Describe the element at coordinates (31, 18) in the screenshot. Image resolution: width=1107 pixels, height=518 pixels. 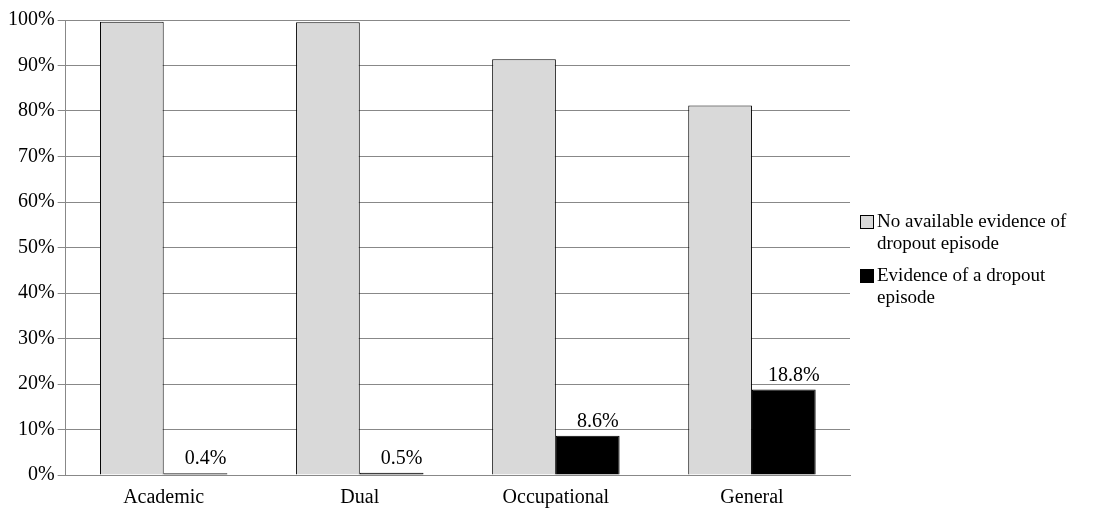
I see `y-tick-label: 100%` at that location.